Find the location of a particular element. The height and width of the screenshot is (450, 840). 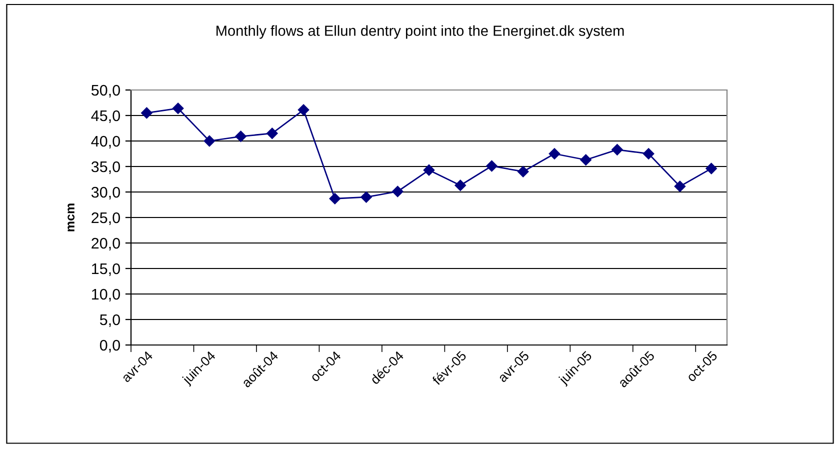

y-tick-label: 40,0 is located at coordinates (105, 142).